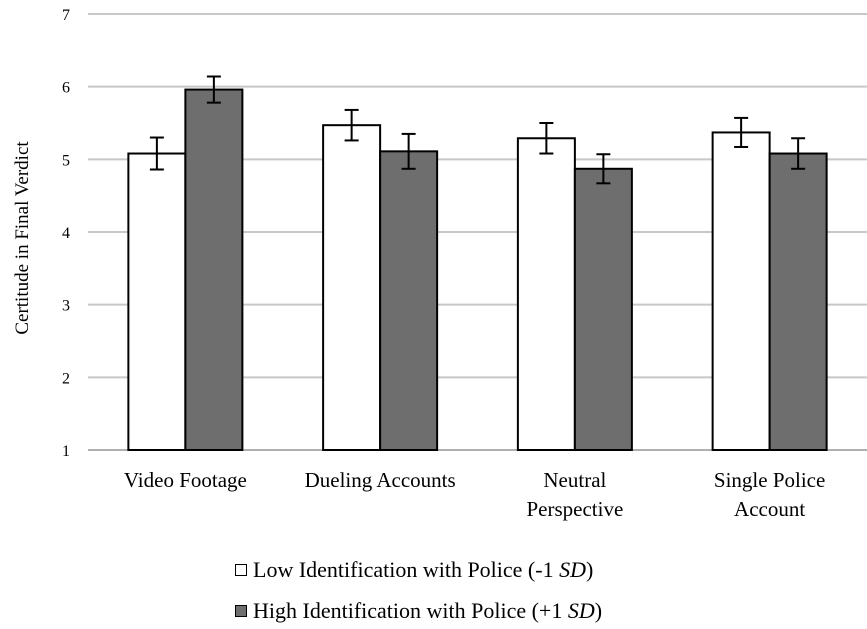 The image size is (867, 629). What do you see at coordinates (574, 480) in the screenshot?
I see `x-category-label: Neutral` at bounding box center [574, 480].